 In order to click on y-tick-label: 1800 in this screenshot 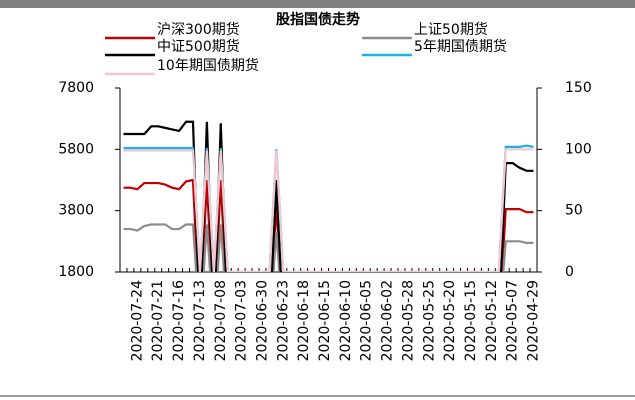, I will do `click(76, 272)`.